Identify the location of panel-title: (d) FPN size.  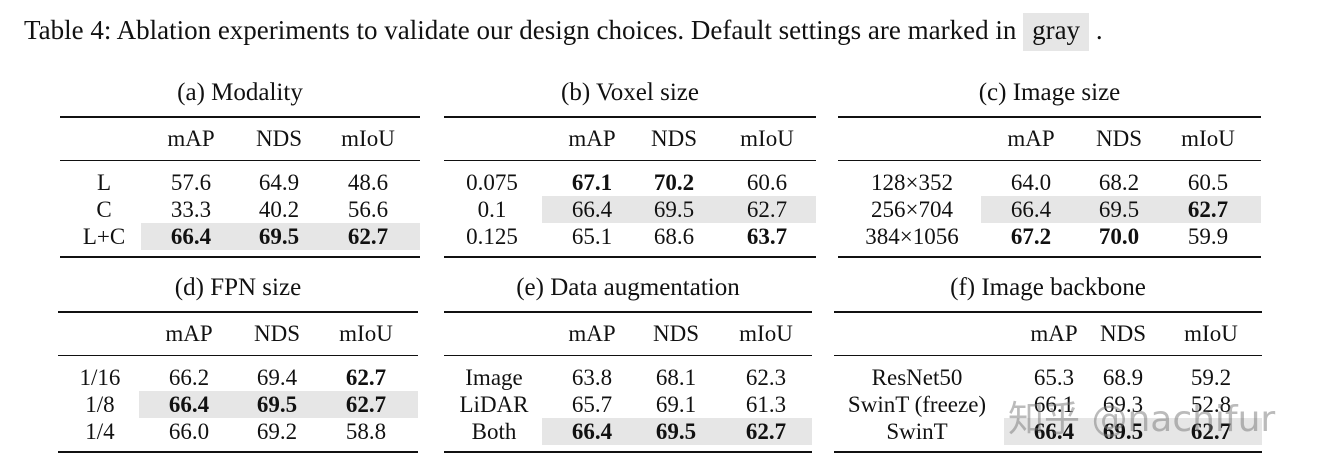
(238, 287).